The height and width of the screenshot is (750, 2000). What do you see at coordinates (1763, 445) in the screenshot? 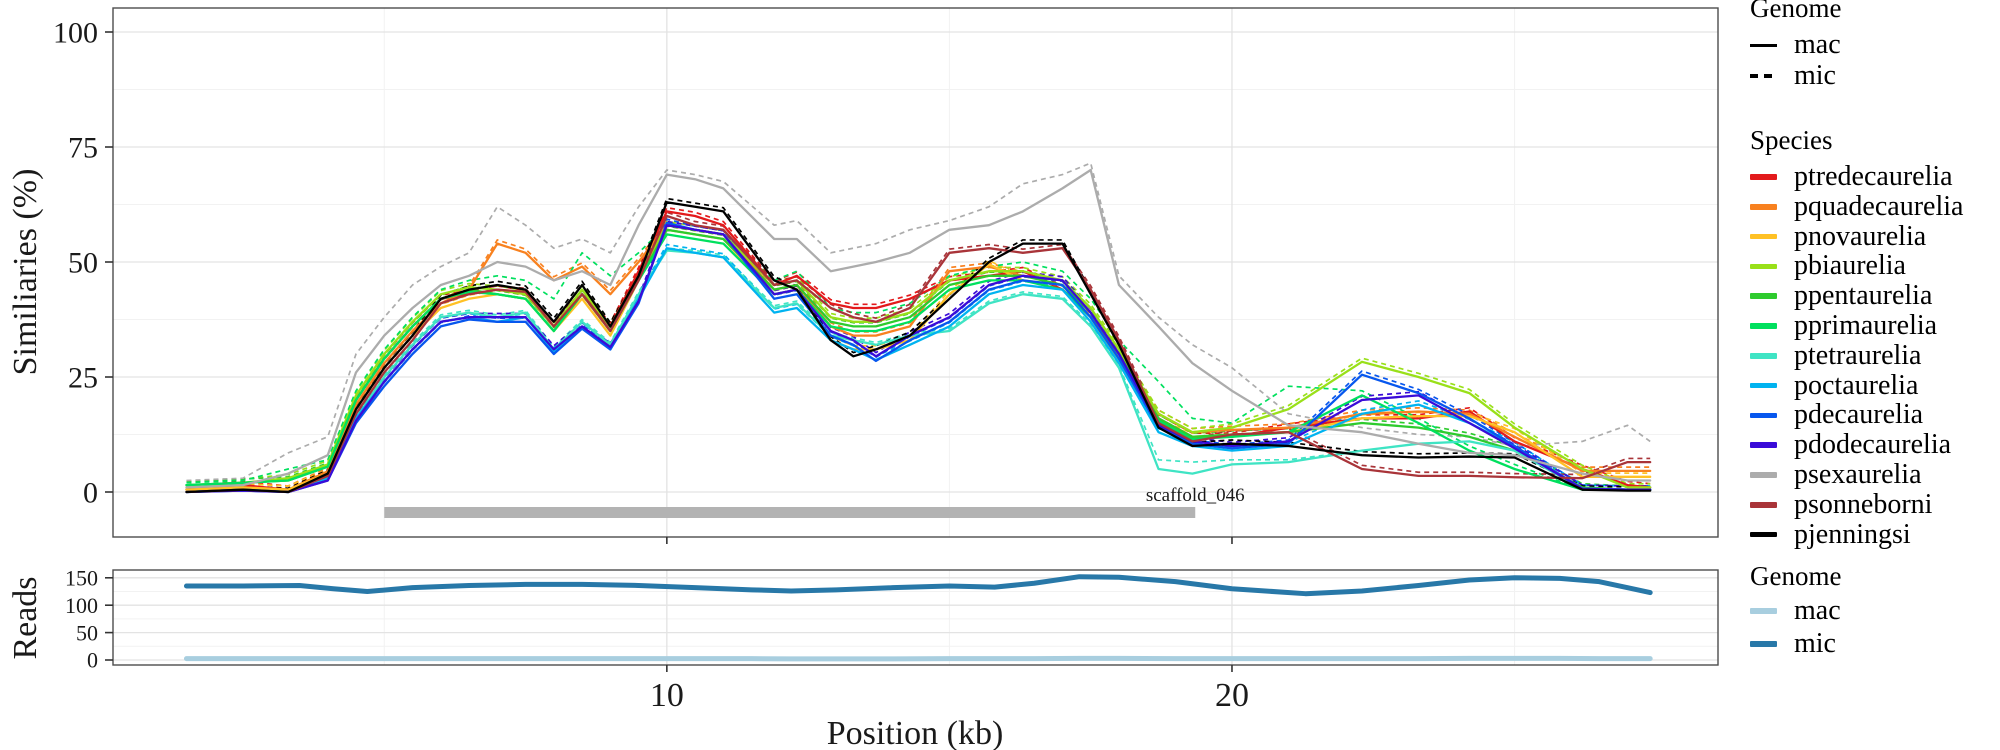
I see `legend-item-species-pdodecaurelia-key-icon` at bounding box center [1763, 445].